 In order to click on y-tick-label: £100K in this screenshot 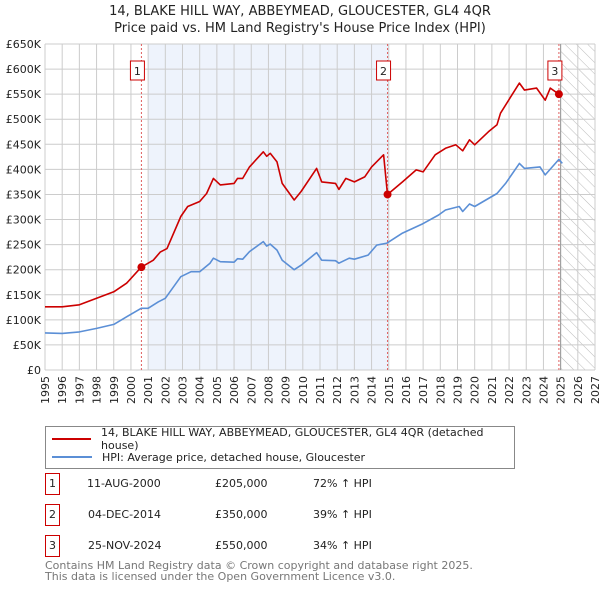, I will do `click(24, 320)`.